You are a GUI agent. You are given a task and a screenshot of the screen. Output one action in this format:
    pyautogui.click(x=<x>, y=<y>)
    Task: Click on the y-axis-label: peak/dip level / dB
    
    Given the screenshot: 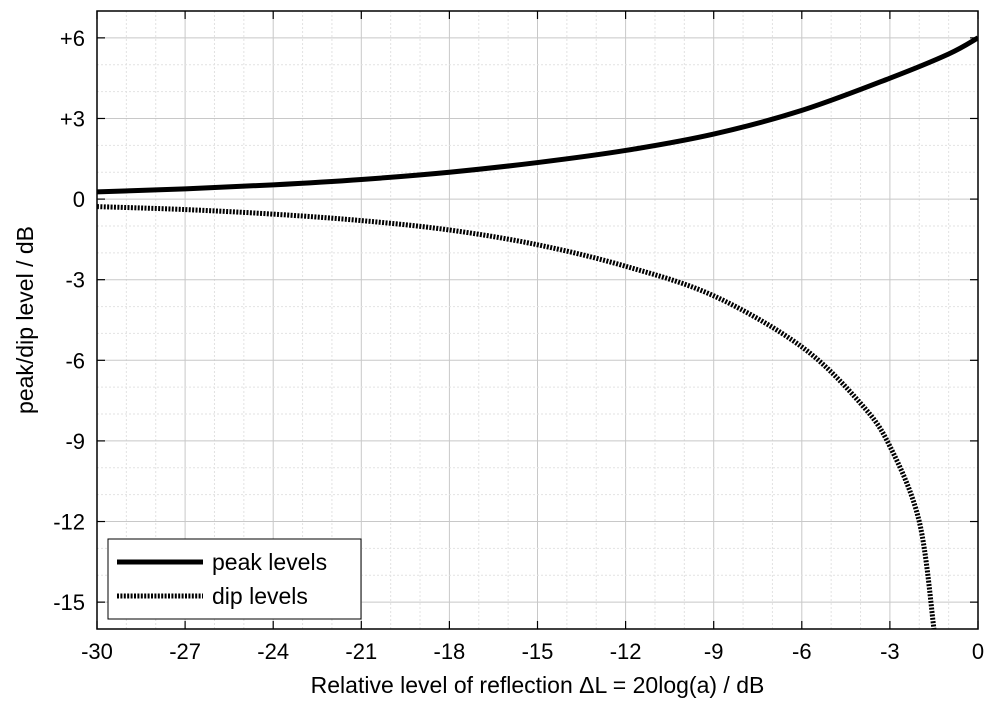 What is the action you would take?
    pyautogui.click(x=25, y=320)
    